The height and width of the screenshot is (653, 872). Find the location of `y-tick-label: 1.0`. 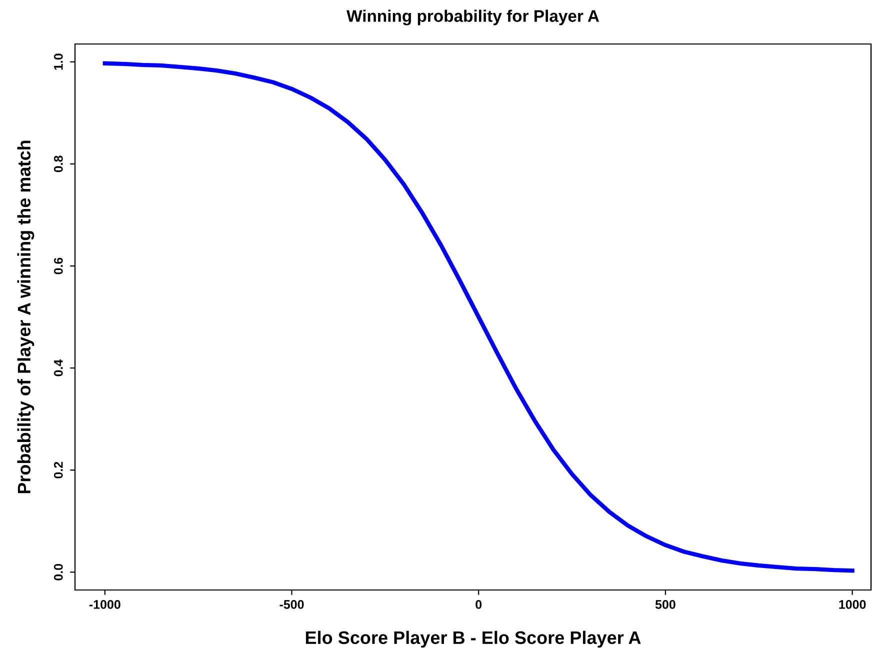

y-tick-label: 1.0 is located at coordinates (58, 62).